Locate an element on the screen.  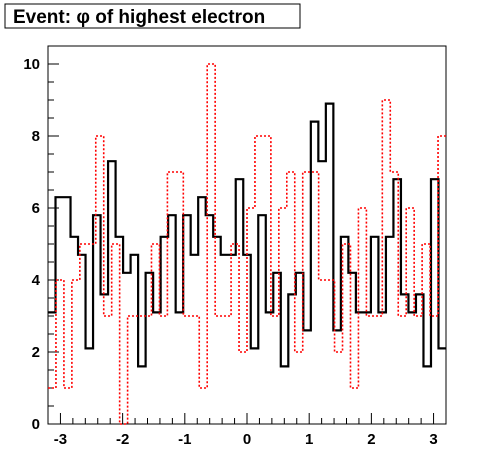
x-tick-label: 0 is located at coordinates (247, 439).